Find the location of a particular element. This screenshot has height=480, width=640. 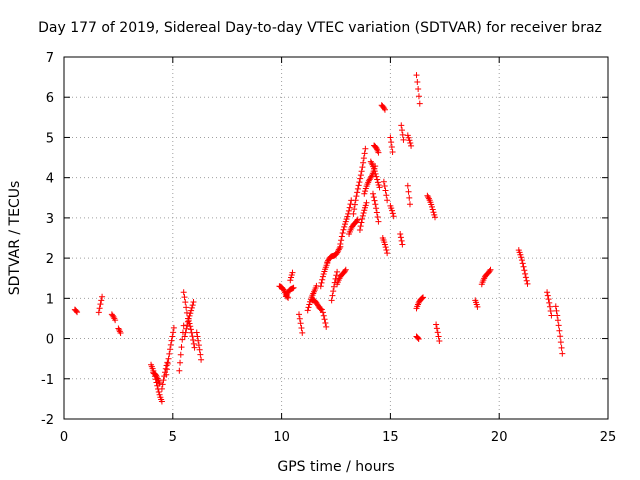

x-tick-label: 25 is located at coordinates (608, 437).